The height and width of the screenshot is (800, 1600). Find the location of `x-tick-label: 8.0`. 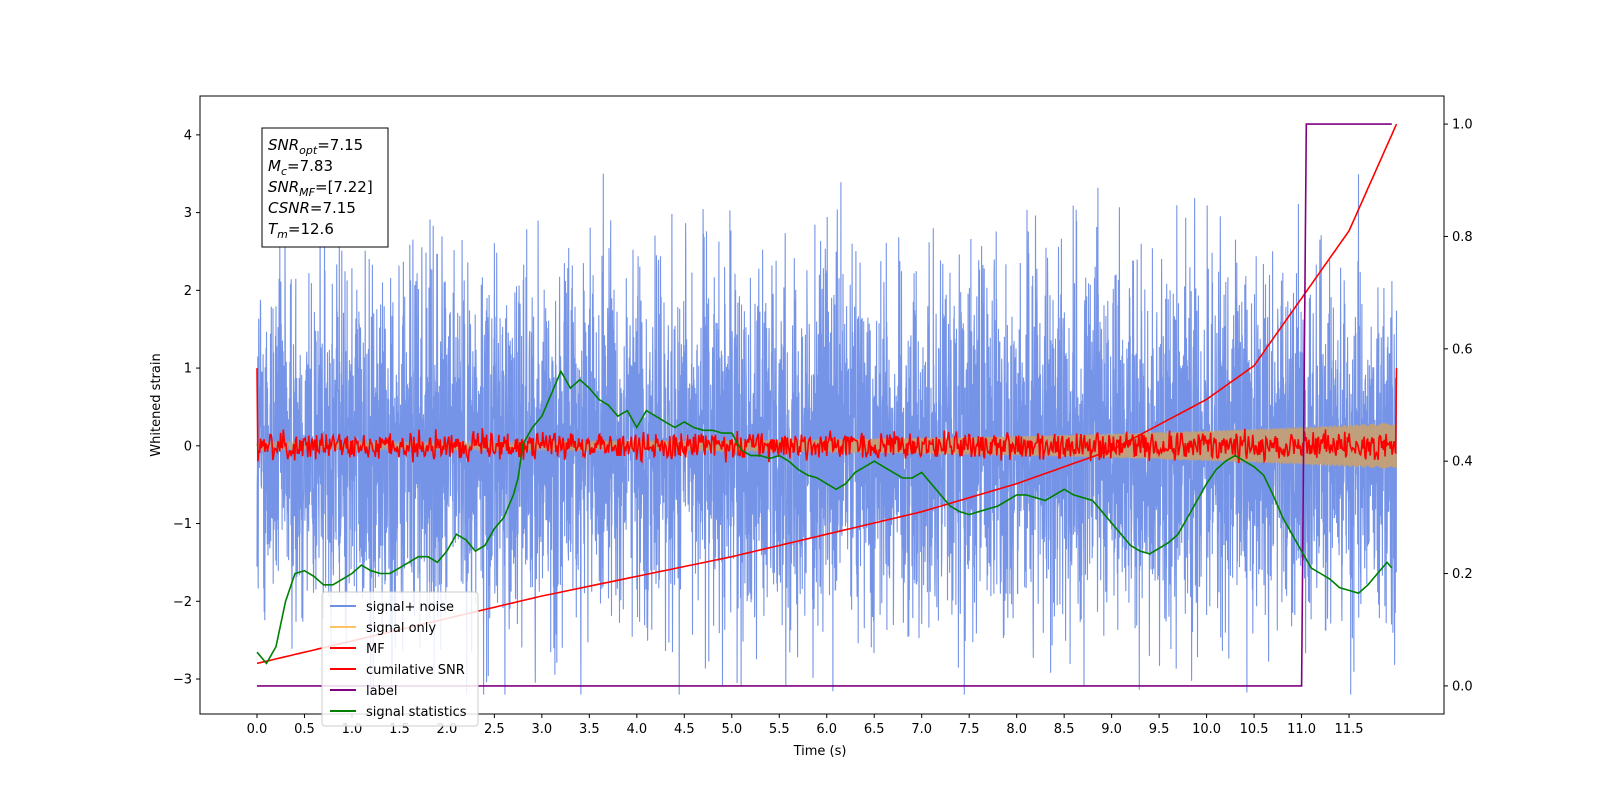

x-tick-label: 8.0 is located at coordinates (1016, 729).